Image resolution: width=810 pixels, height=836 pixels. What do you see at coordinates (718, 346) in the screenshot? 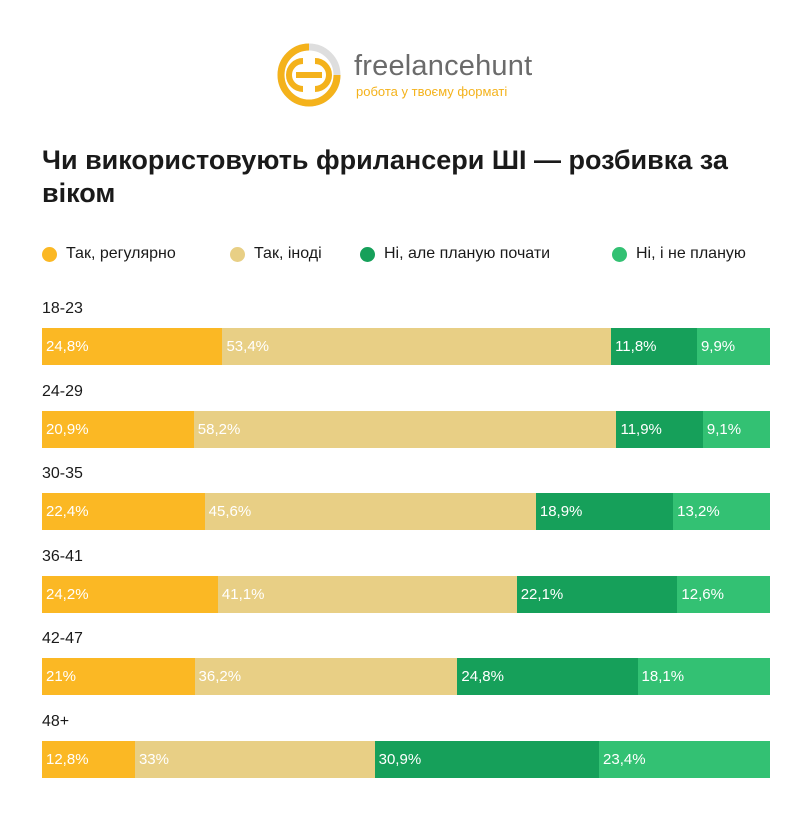
I see `data-label: 9,9%` at bounding box center [718, 346].